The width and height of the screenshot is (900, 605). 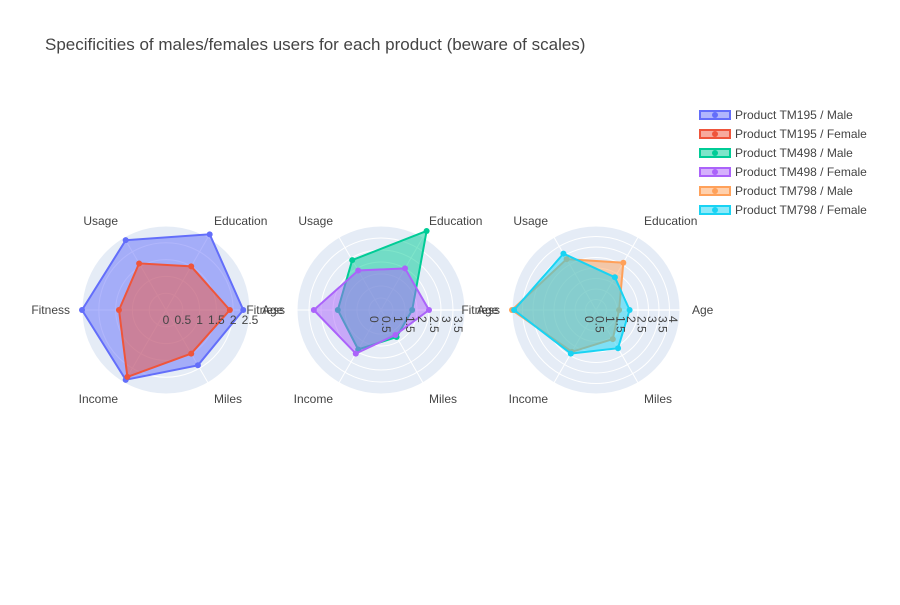 I want to click on legend-item: Product TM798 / Female, so click(x=783, y=210).